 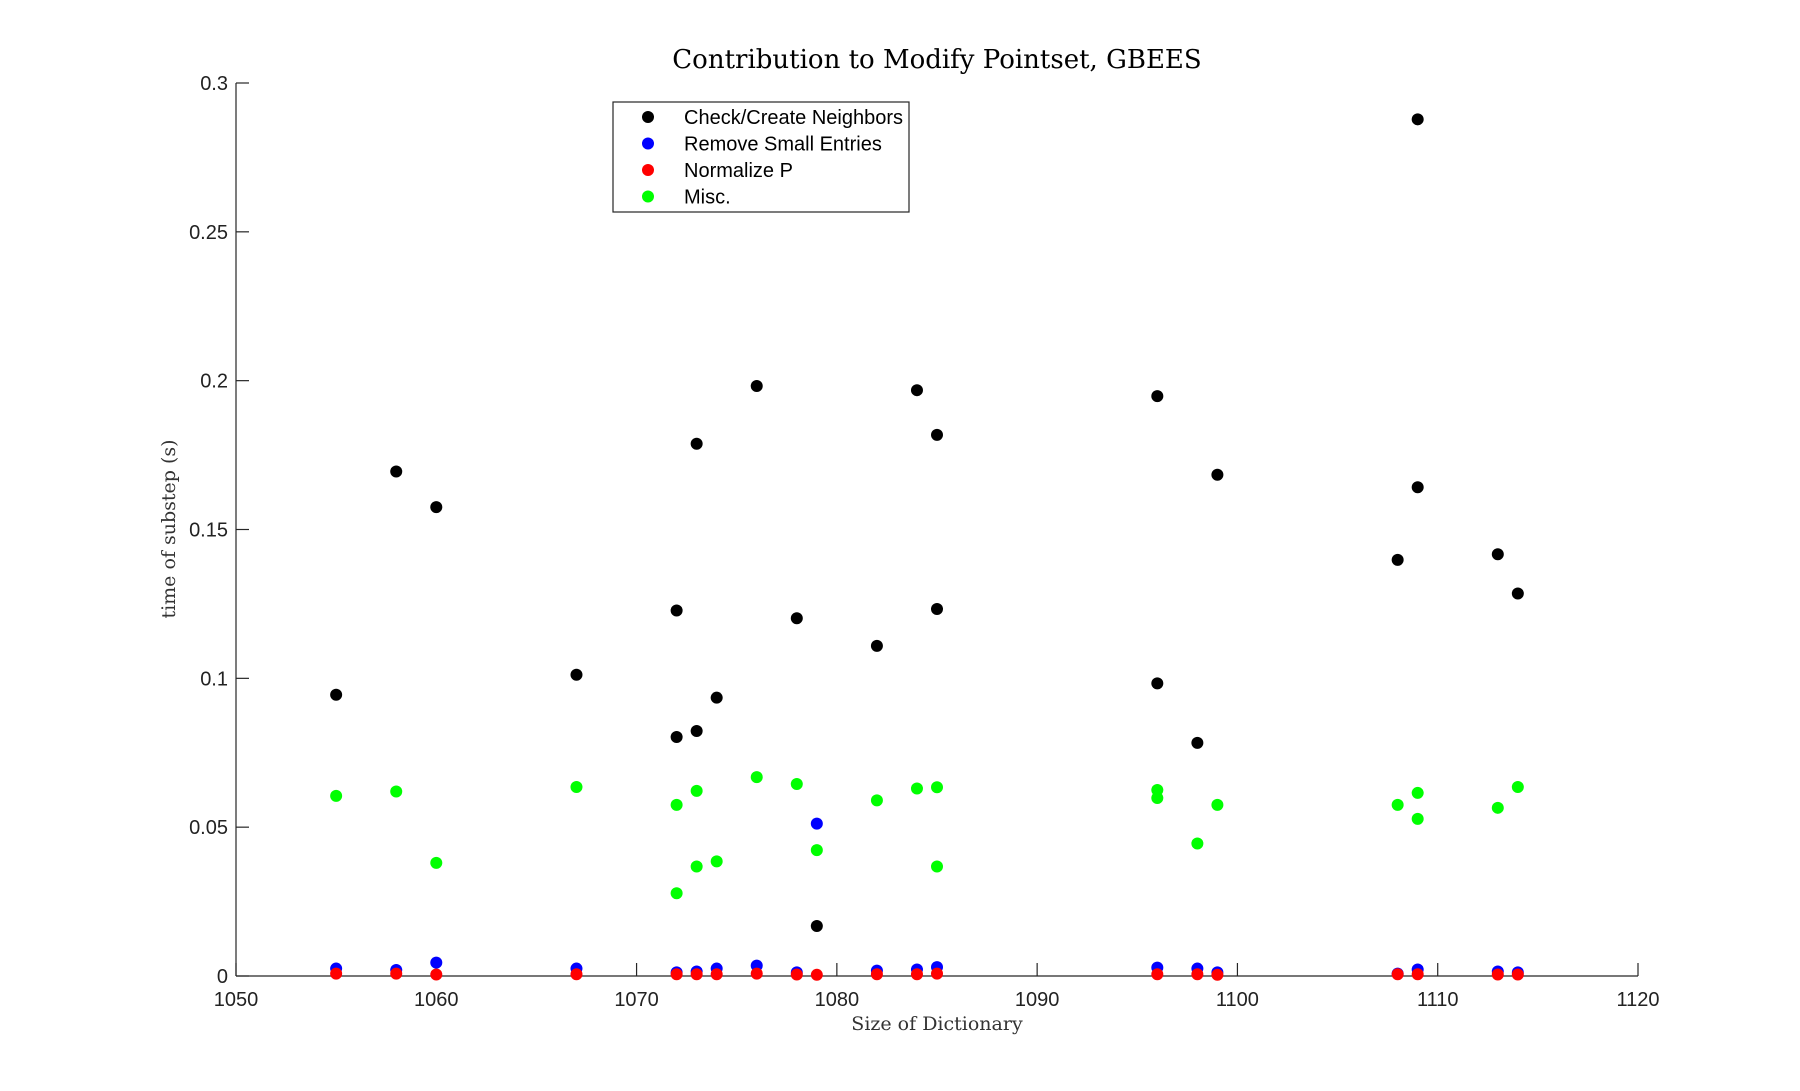 What do you see at coordinates (208, 233) in the screenshot?
I see `y-tick-label: 0.25` at bounding box center [208, 233].